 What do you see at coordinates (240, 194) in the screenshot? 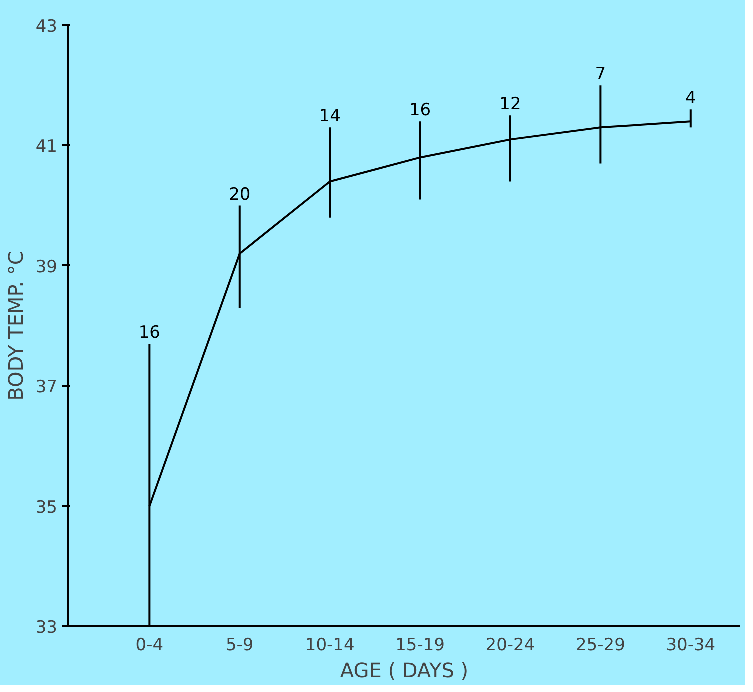
I see `annotation: 20` at bounding box center [240, 194].